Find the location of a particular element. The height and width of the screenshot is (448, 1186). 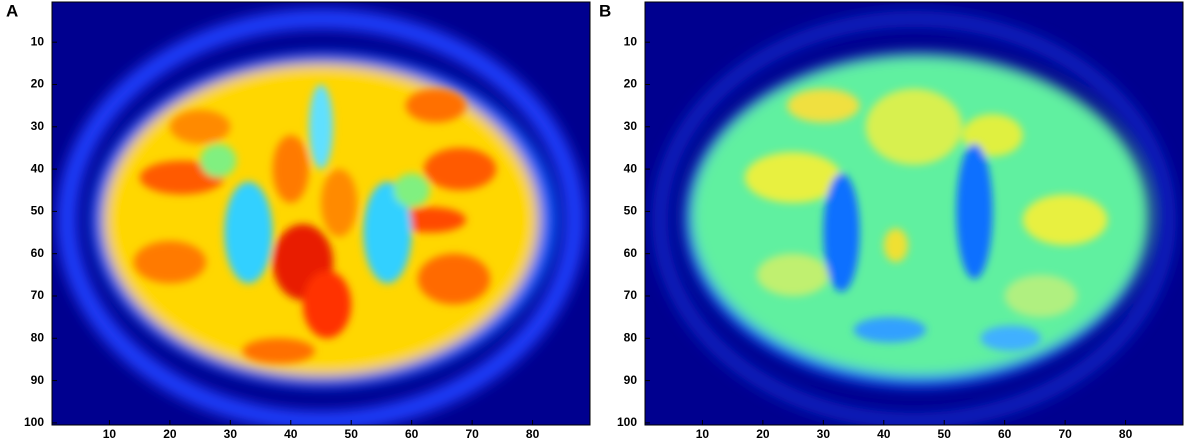

panel-label: B is located at coordinates (605, 10).